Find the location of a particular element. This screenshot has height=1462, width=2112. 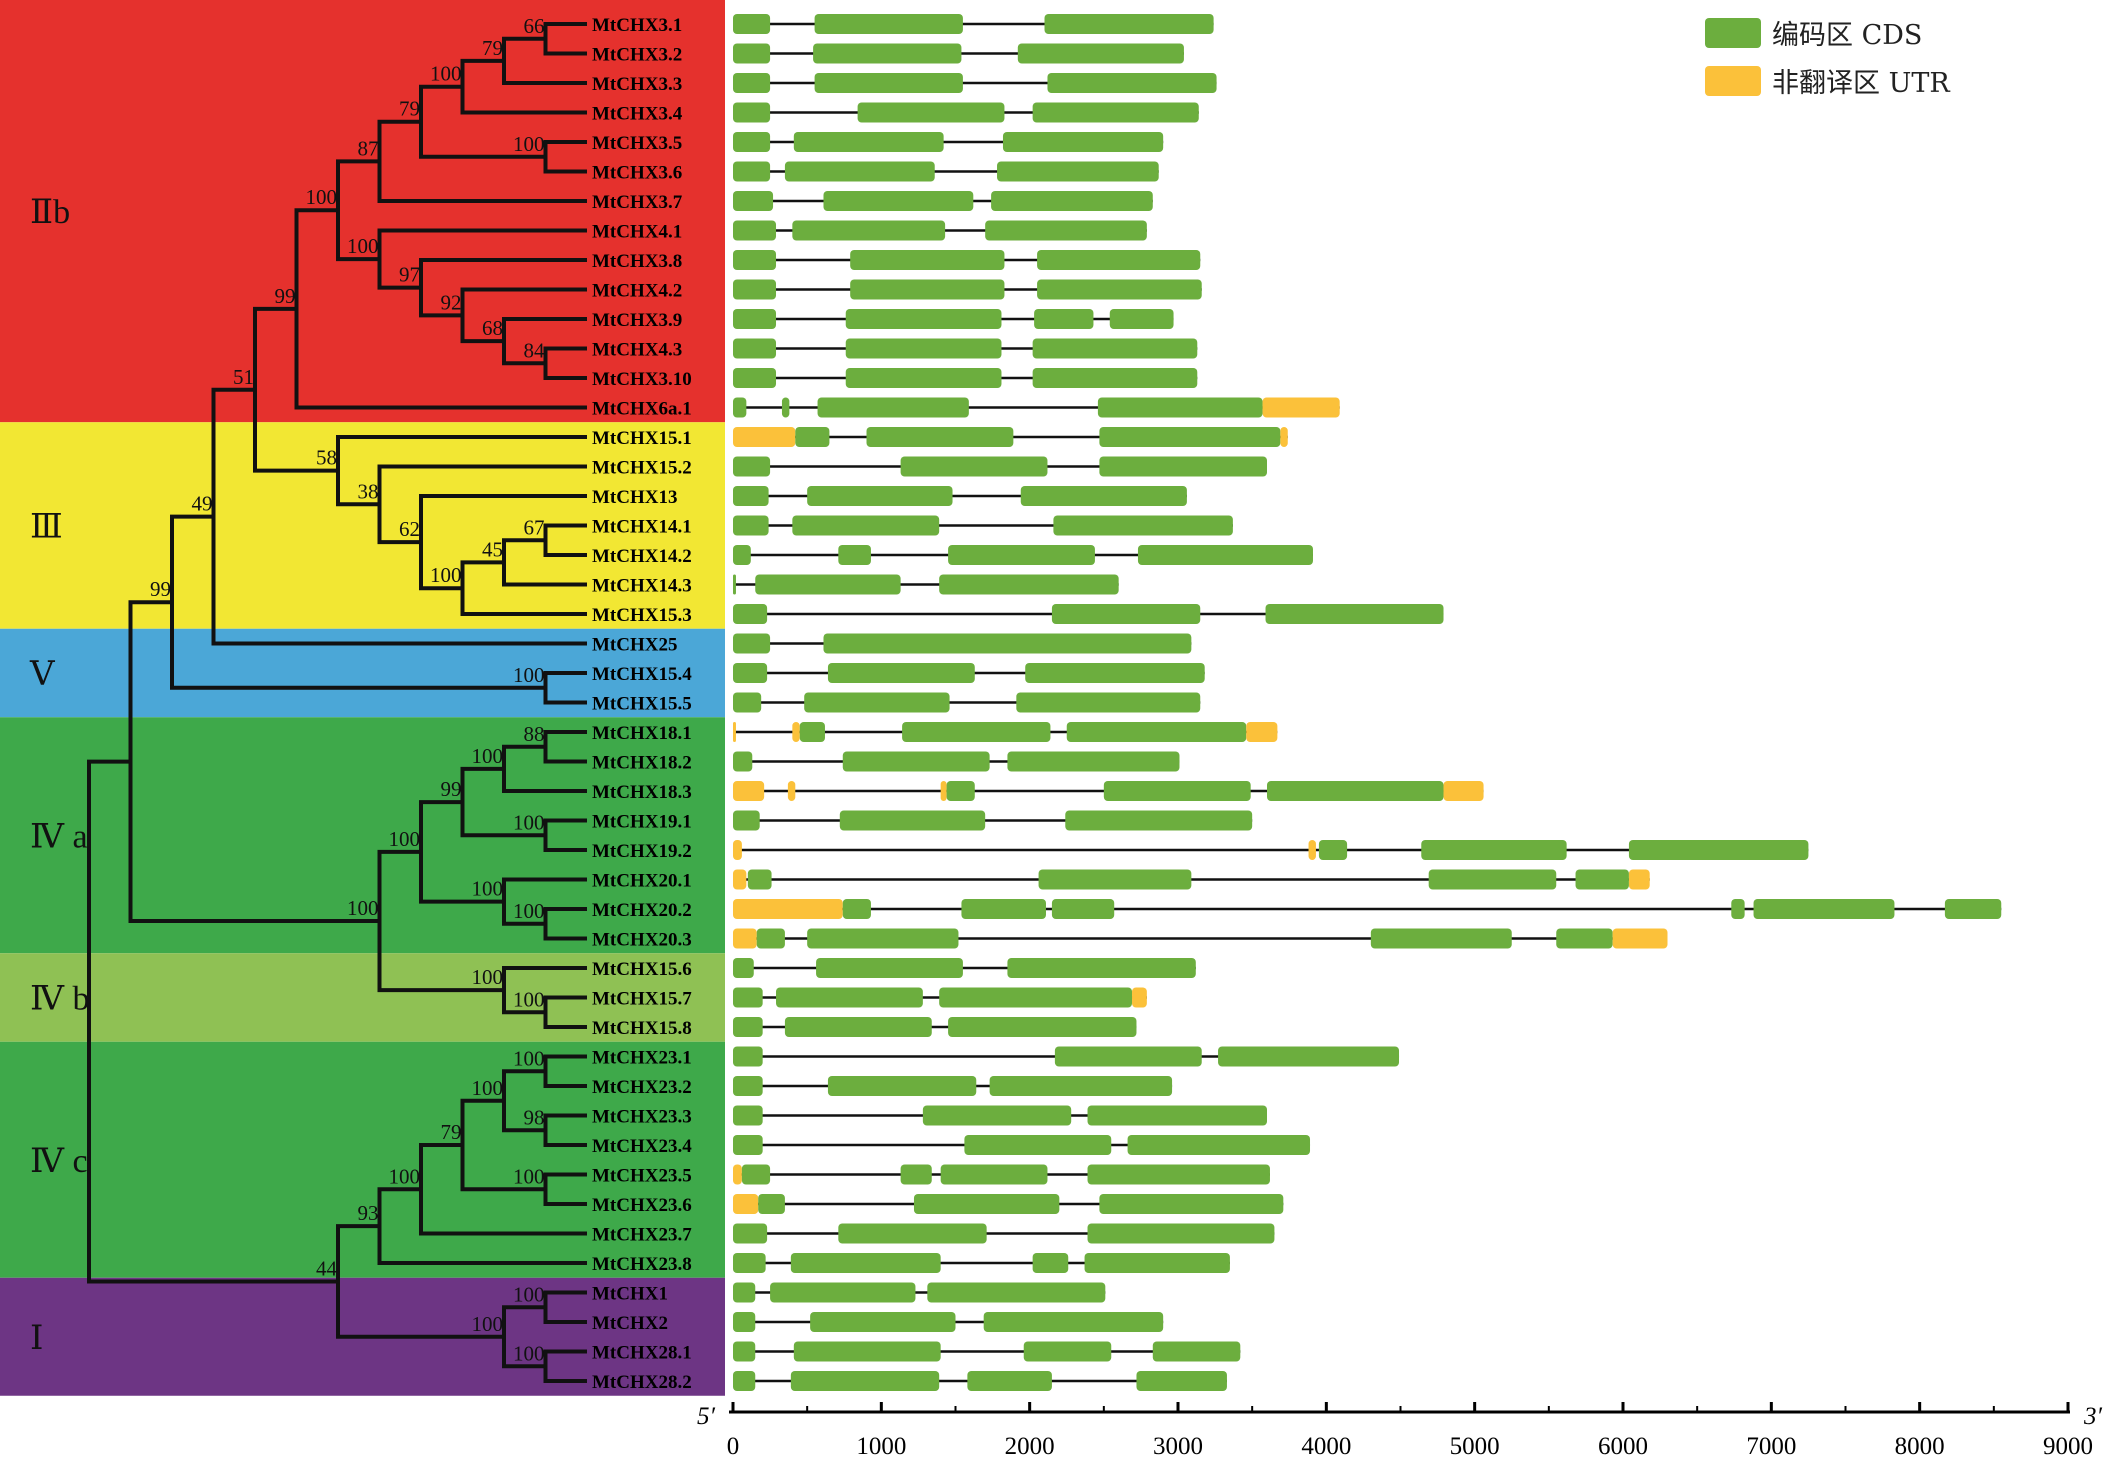

gene-label: MtCHX23.7 is located at coordinates (642, 1235).